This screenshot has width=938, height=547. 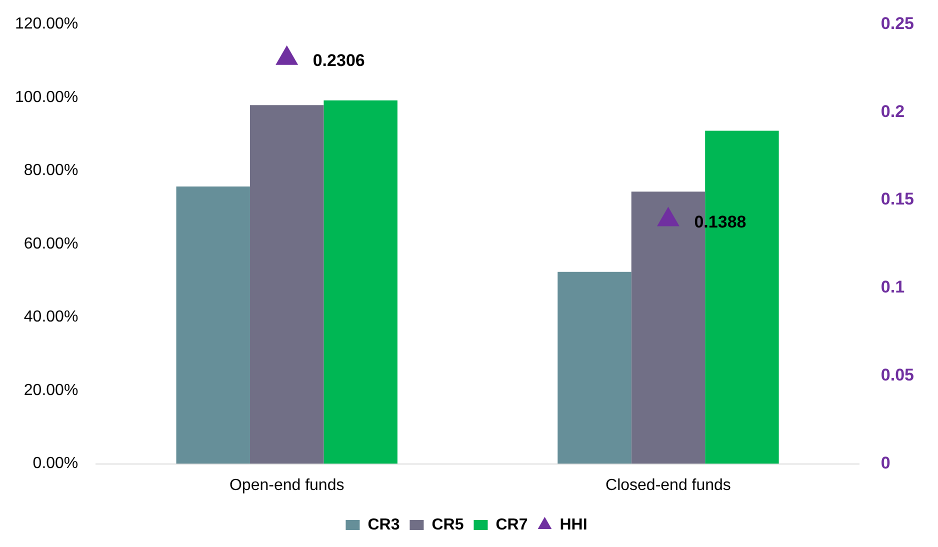 What do you see at coordinates (46, 97) in the screenshot?
I see `y-tick-label: 100.00%` at bounding box center [46, 97].